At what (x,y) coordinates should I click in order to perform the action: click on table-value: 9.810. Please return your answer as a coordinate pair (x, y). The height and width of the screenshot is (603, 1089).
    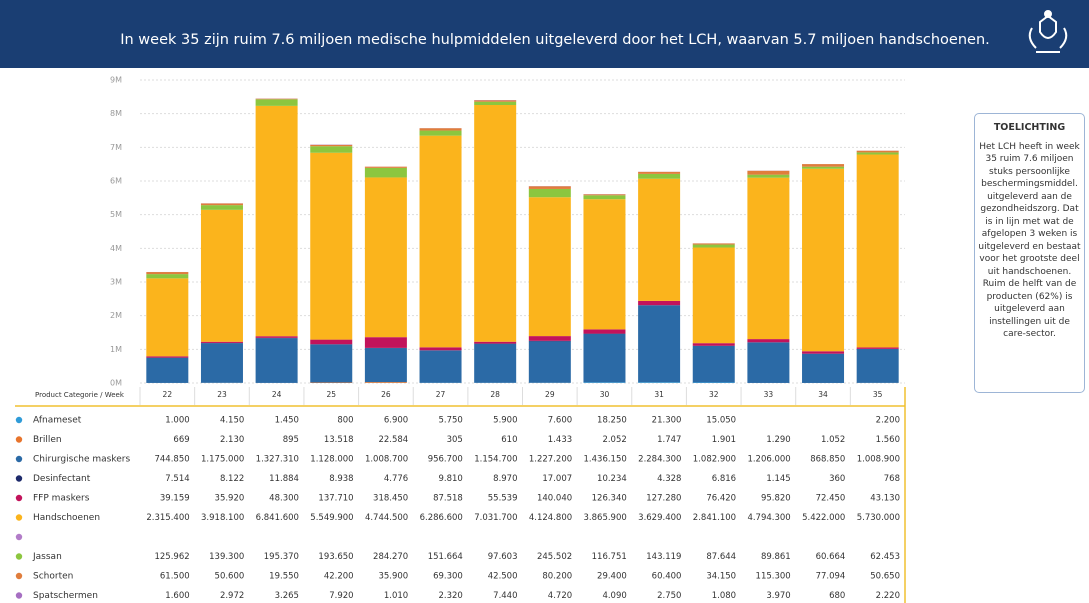
    Looking at the image, I should click on (451, 479).